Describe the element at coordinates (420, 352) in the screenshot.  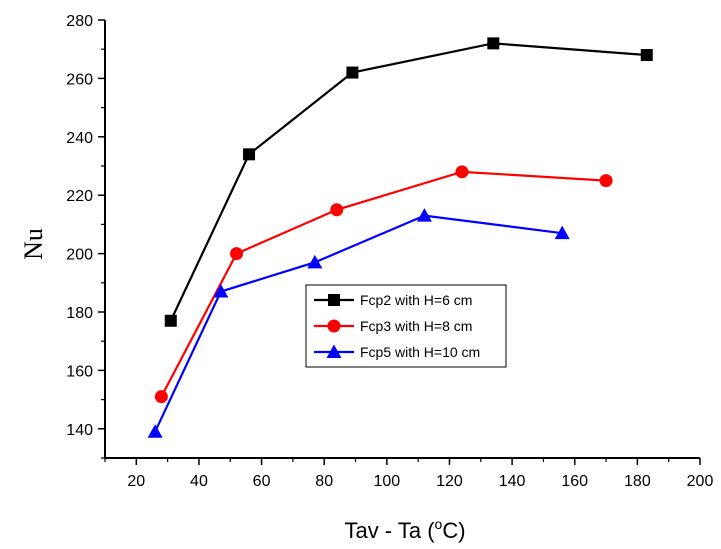
I see `legend-label: Fcp5 with H=10 cm` at that location.